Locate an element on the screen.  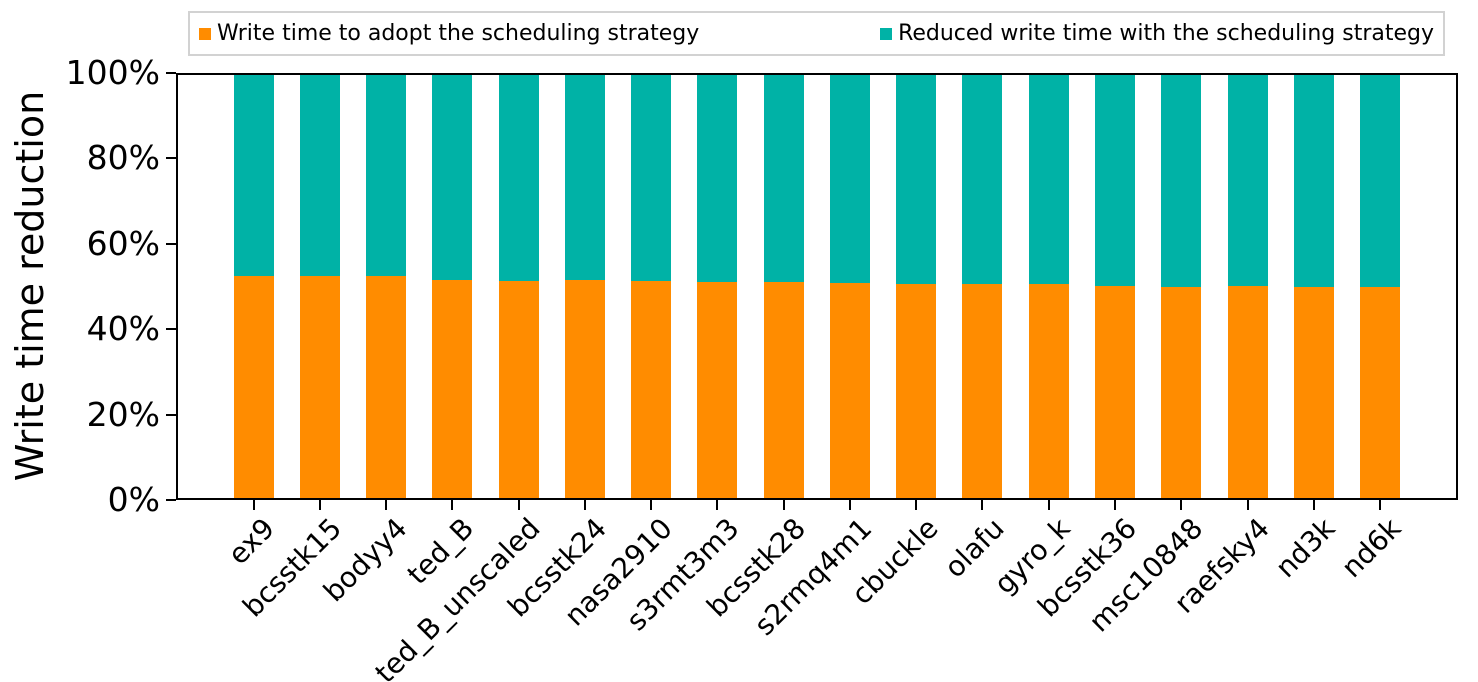
x-tick-label: nd3k is located at coordinates (1305, 548).